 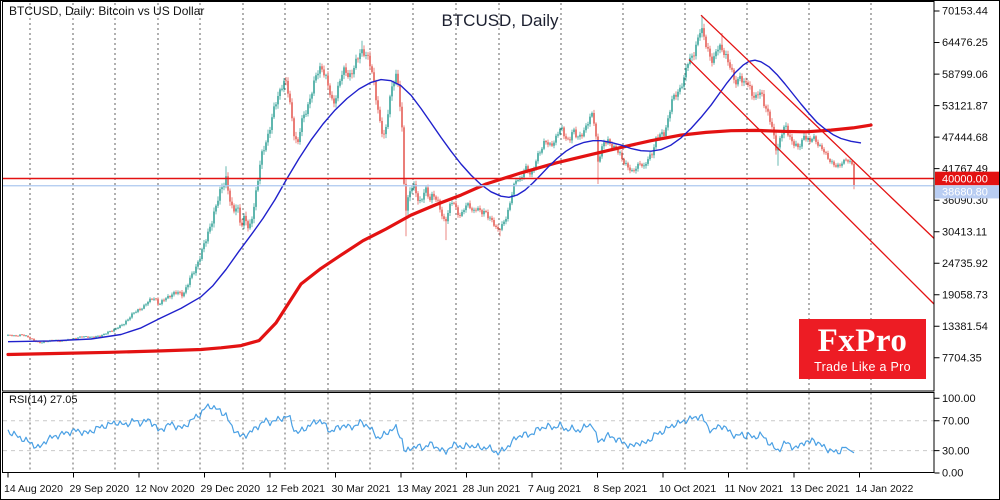 I want to click on date-tick-label: 14 Jan 2022, so click(x=885, y=489).